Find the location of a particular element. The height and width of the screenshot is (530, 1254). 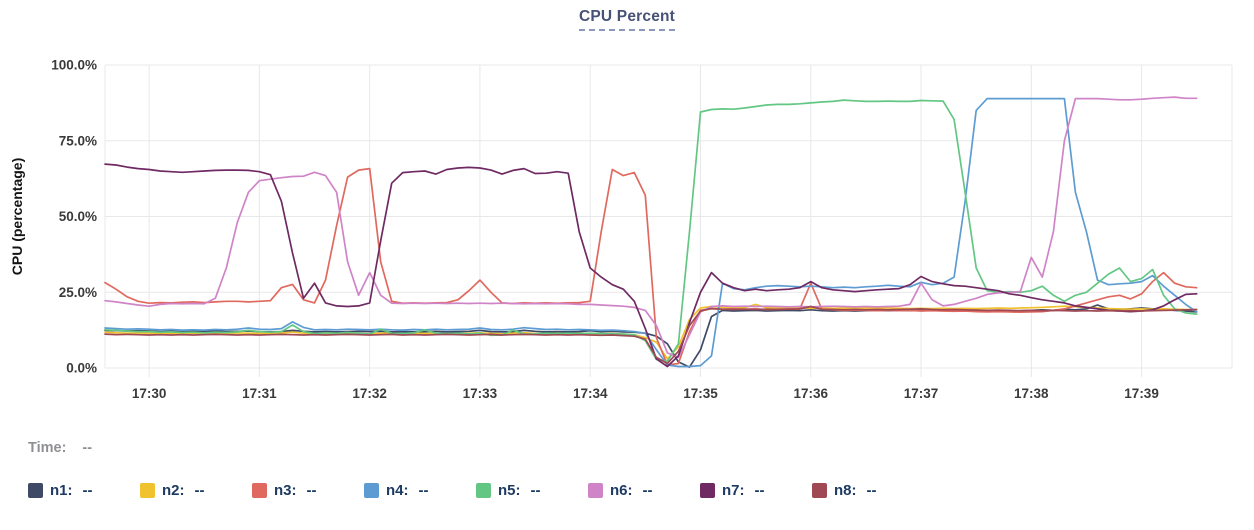

legend-item-n5: n5: -- is located at coordinates (532, 490).